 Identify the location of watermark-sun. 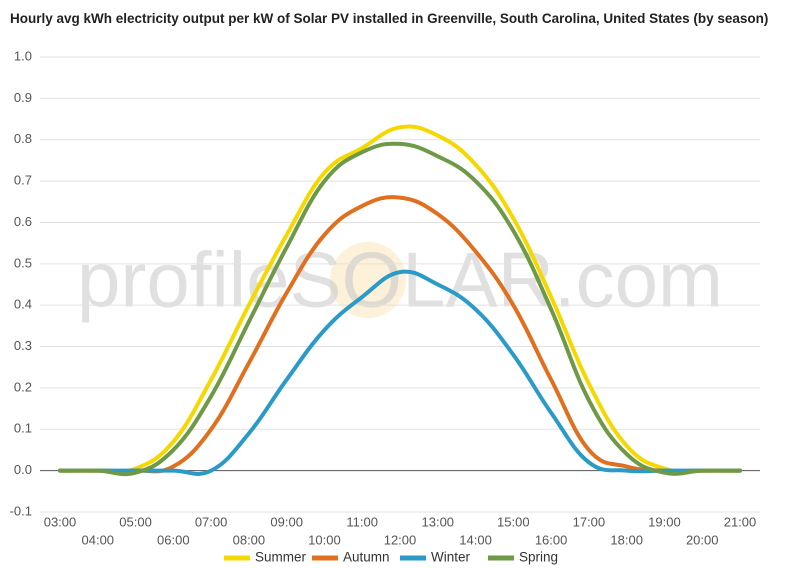
(368, 280).